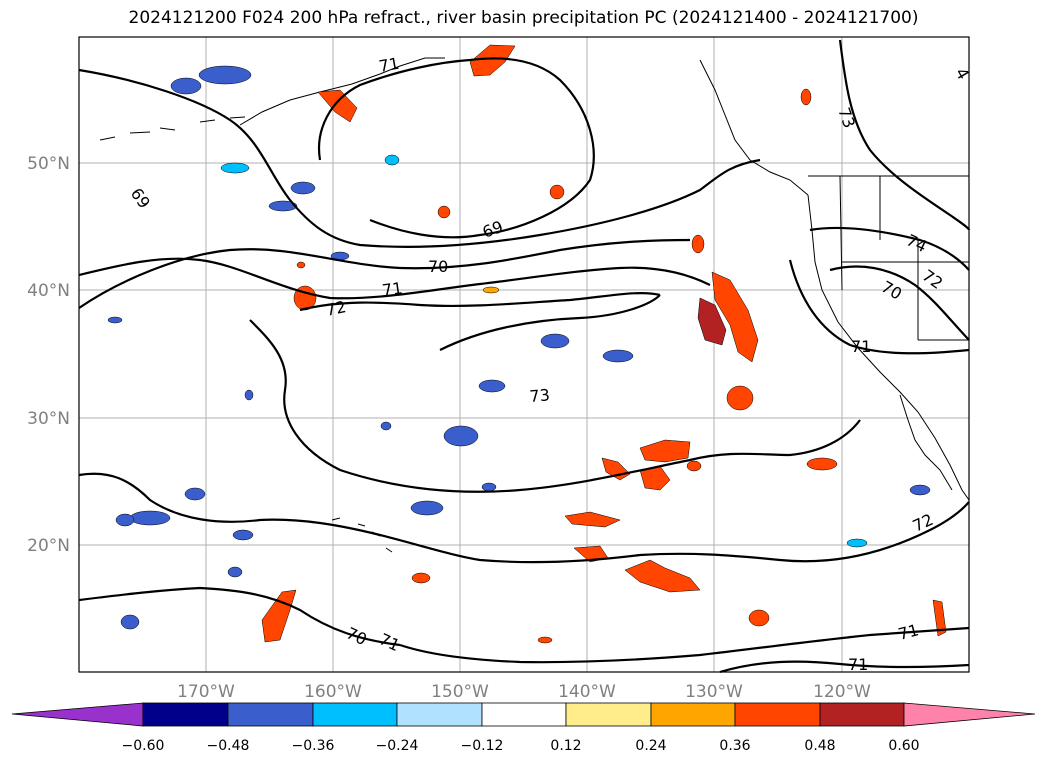  I want to click on lon-label: 170°W, so click(206, 692).